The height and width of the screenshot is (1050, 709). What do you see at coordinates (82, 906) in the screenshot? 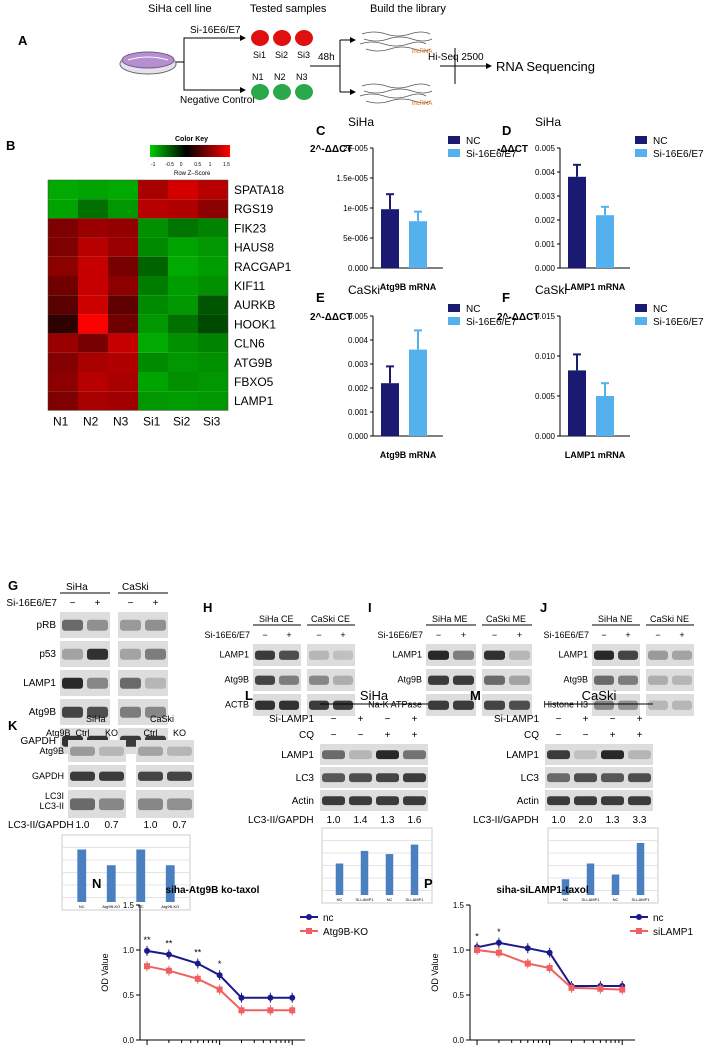
I see `mini-category-label: NC` at bounding box center [82, 906].